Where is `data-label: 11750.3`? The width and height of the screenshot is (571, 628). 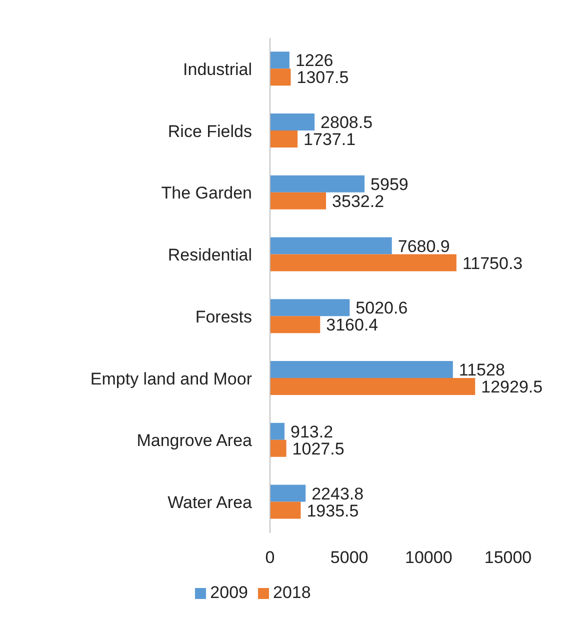
data-label: 11750.3 is located at coordinates (492, 263).